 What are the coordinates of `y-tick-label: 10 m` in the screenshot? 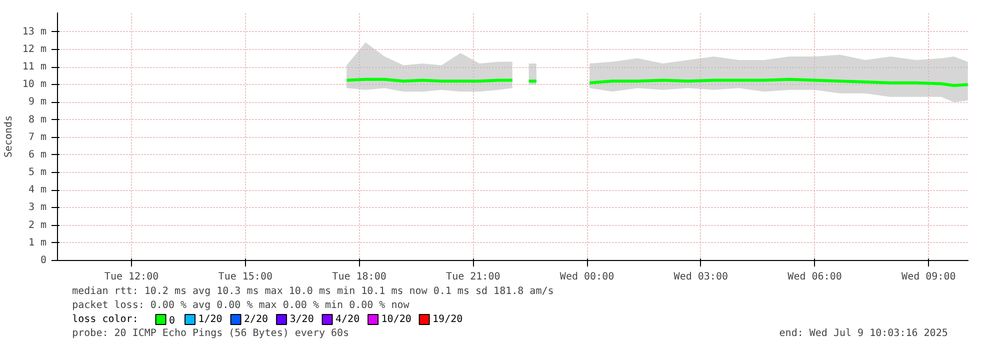 It's located at (34, 84).